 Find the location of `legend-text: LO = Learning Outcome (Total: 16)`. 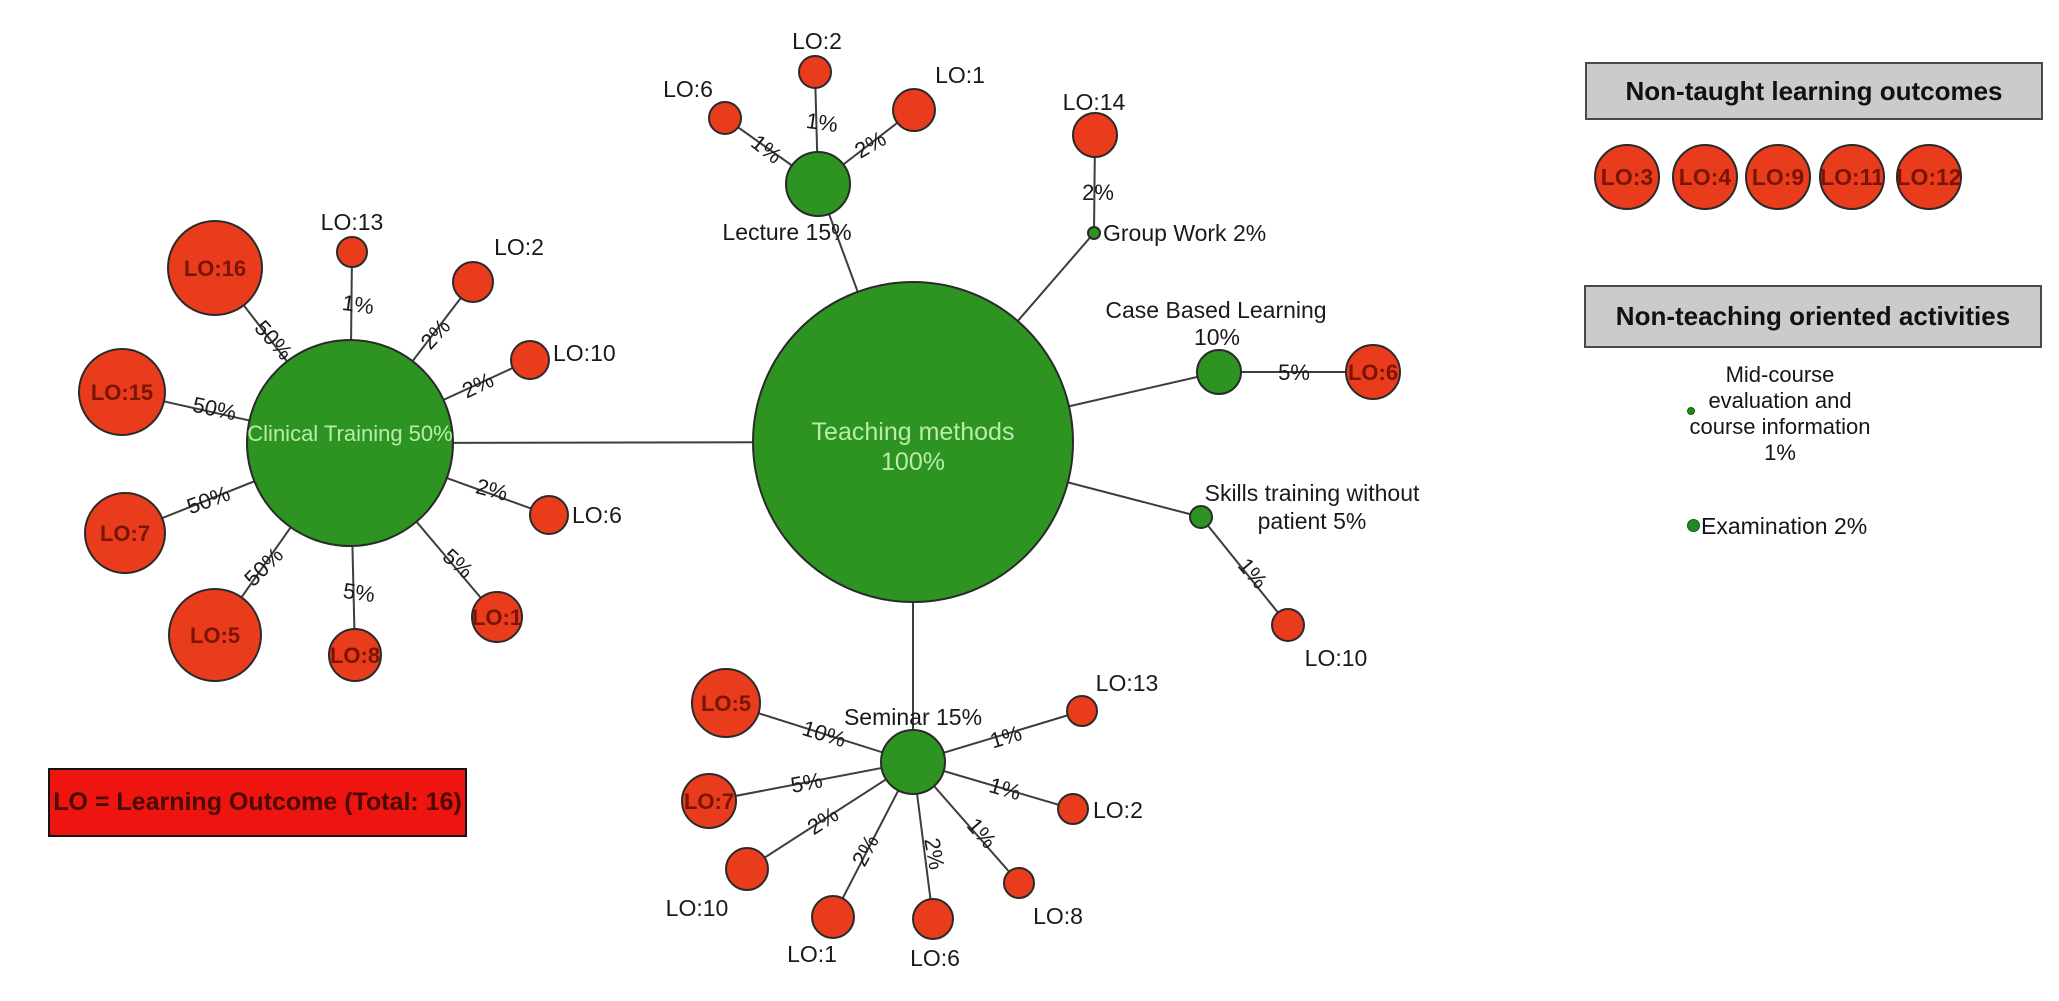

legend-text: LO = Learning Outcome (Total: 16) is located at coordinates (257, 802).